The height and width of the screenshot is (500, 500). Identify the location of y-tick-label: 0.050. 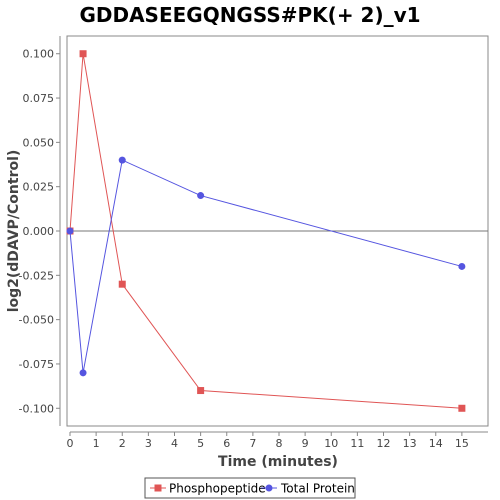
(39, 142).